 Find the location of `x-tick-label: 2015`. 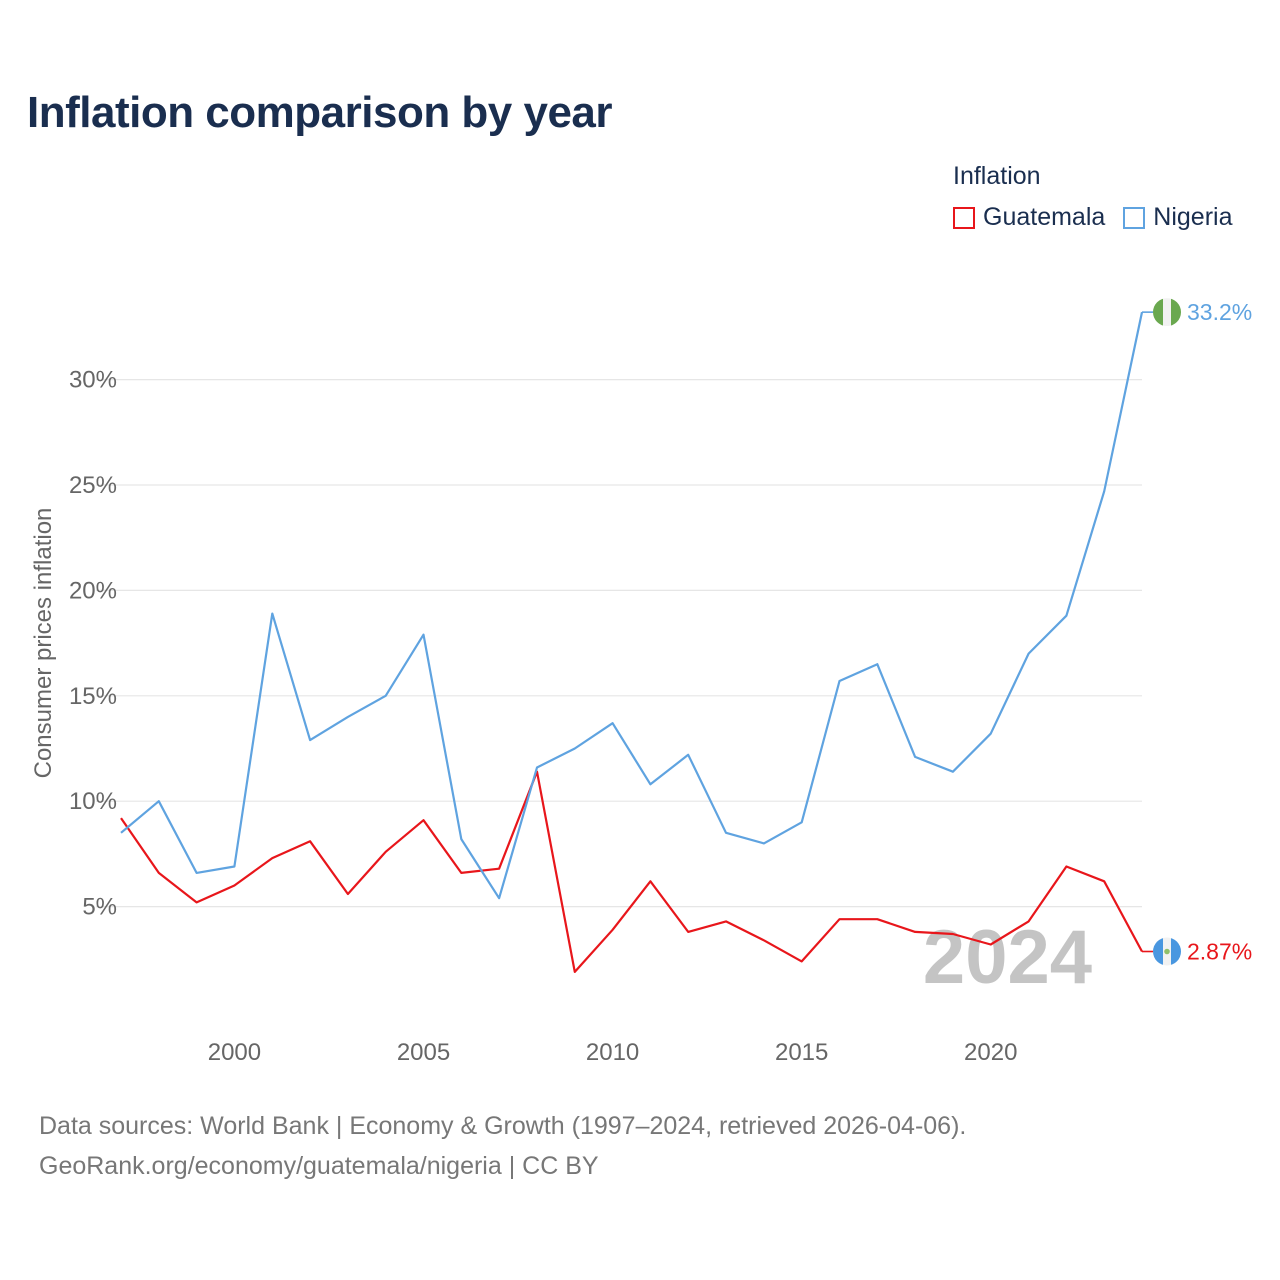

x-tick-label: 2015 is located at coordinates (801, 1052).